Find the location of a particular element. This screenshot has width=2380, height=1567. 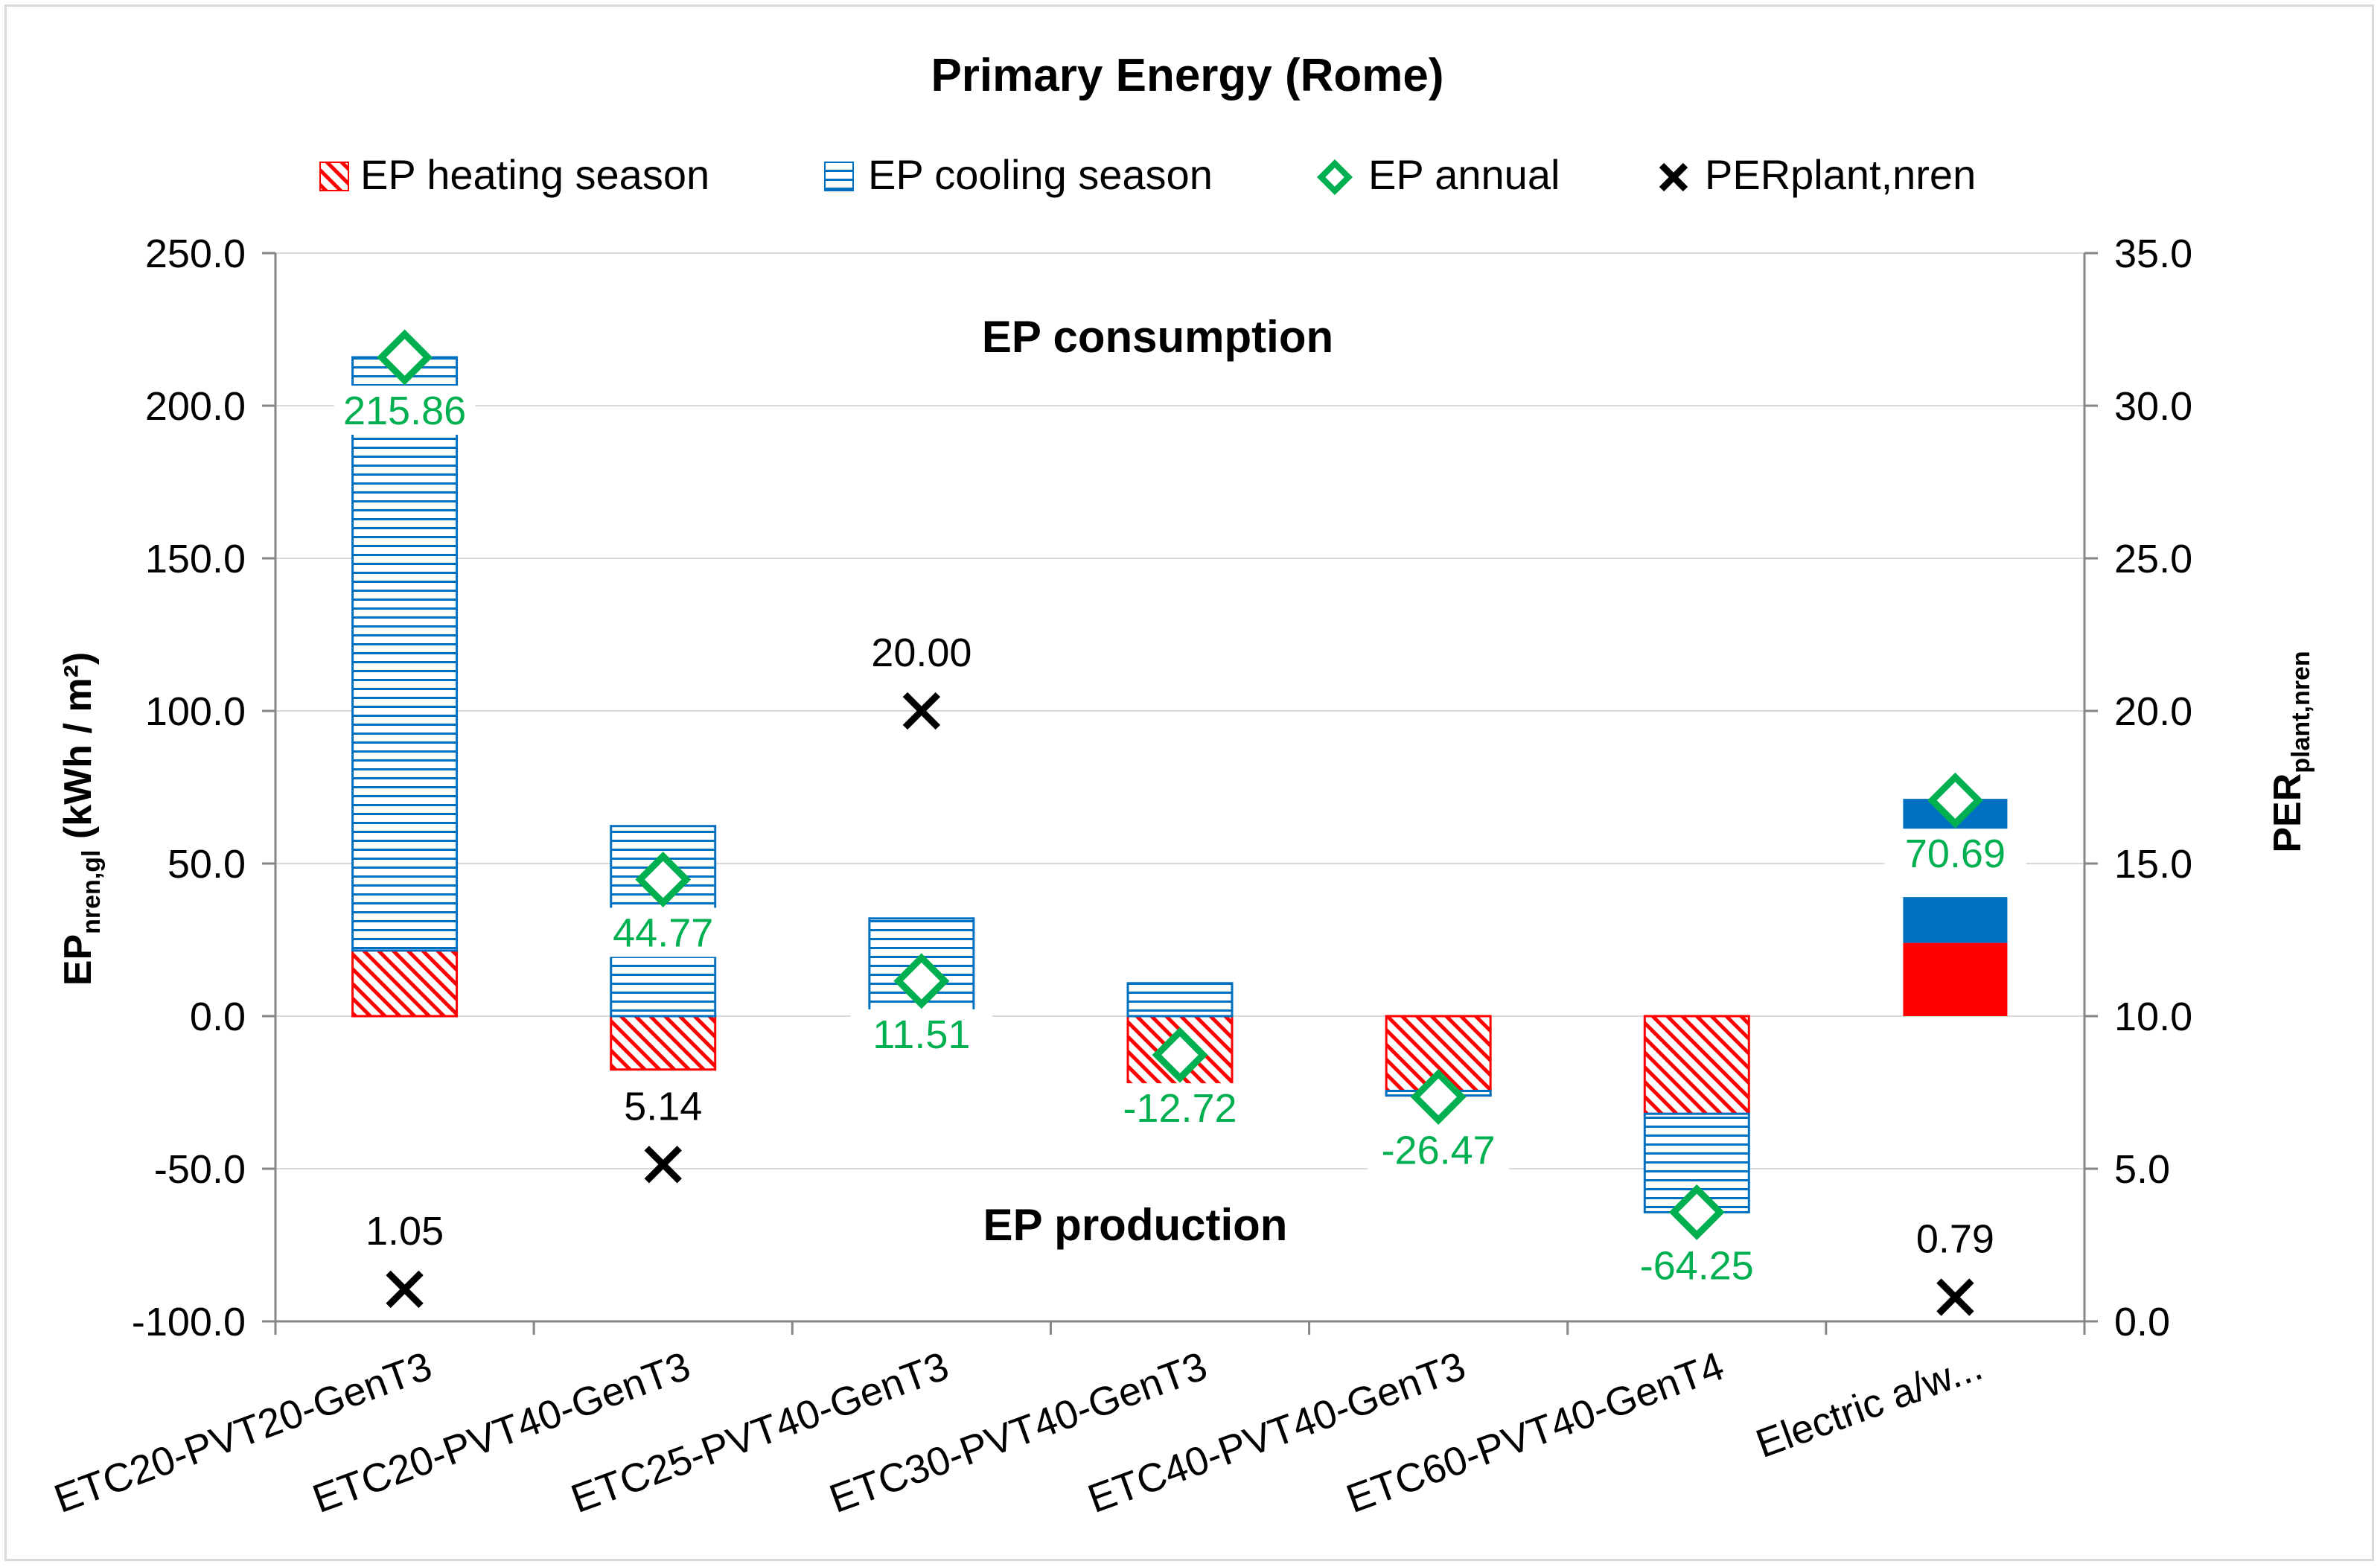

y-tick-label-left: 150.0 is located at coordinates (195, 559).